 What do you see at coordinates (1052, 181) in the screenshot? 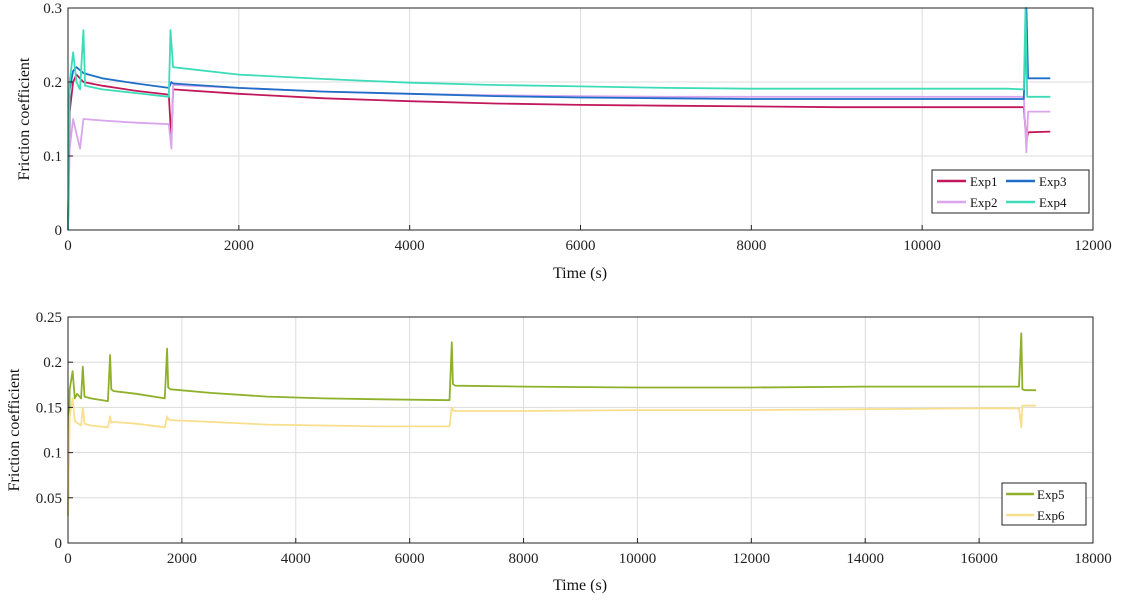
I see `legend-label-exp3: Exp3` at bounding box center [1052, 181].